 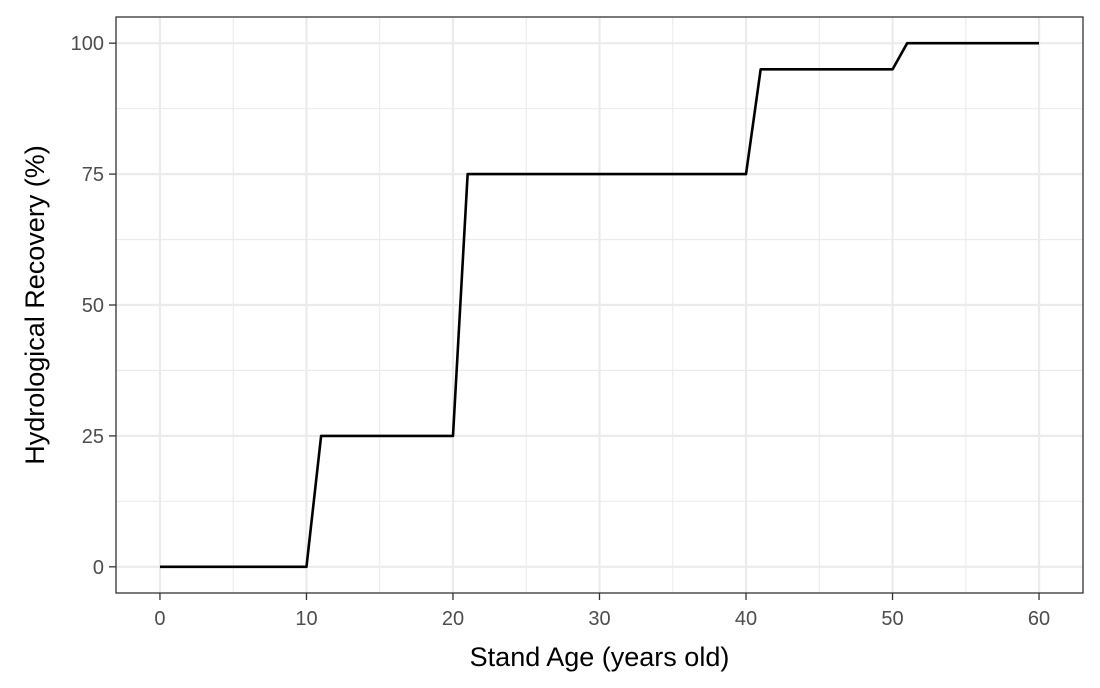 What do you see at coordinates (892, 619) in the screenshot?
I see `x-tick-label: 50` at bounding box center [892, 619].